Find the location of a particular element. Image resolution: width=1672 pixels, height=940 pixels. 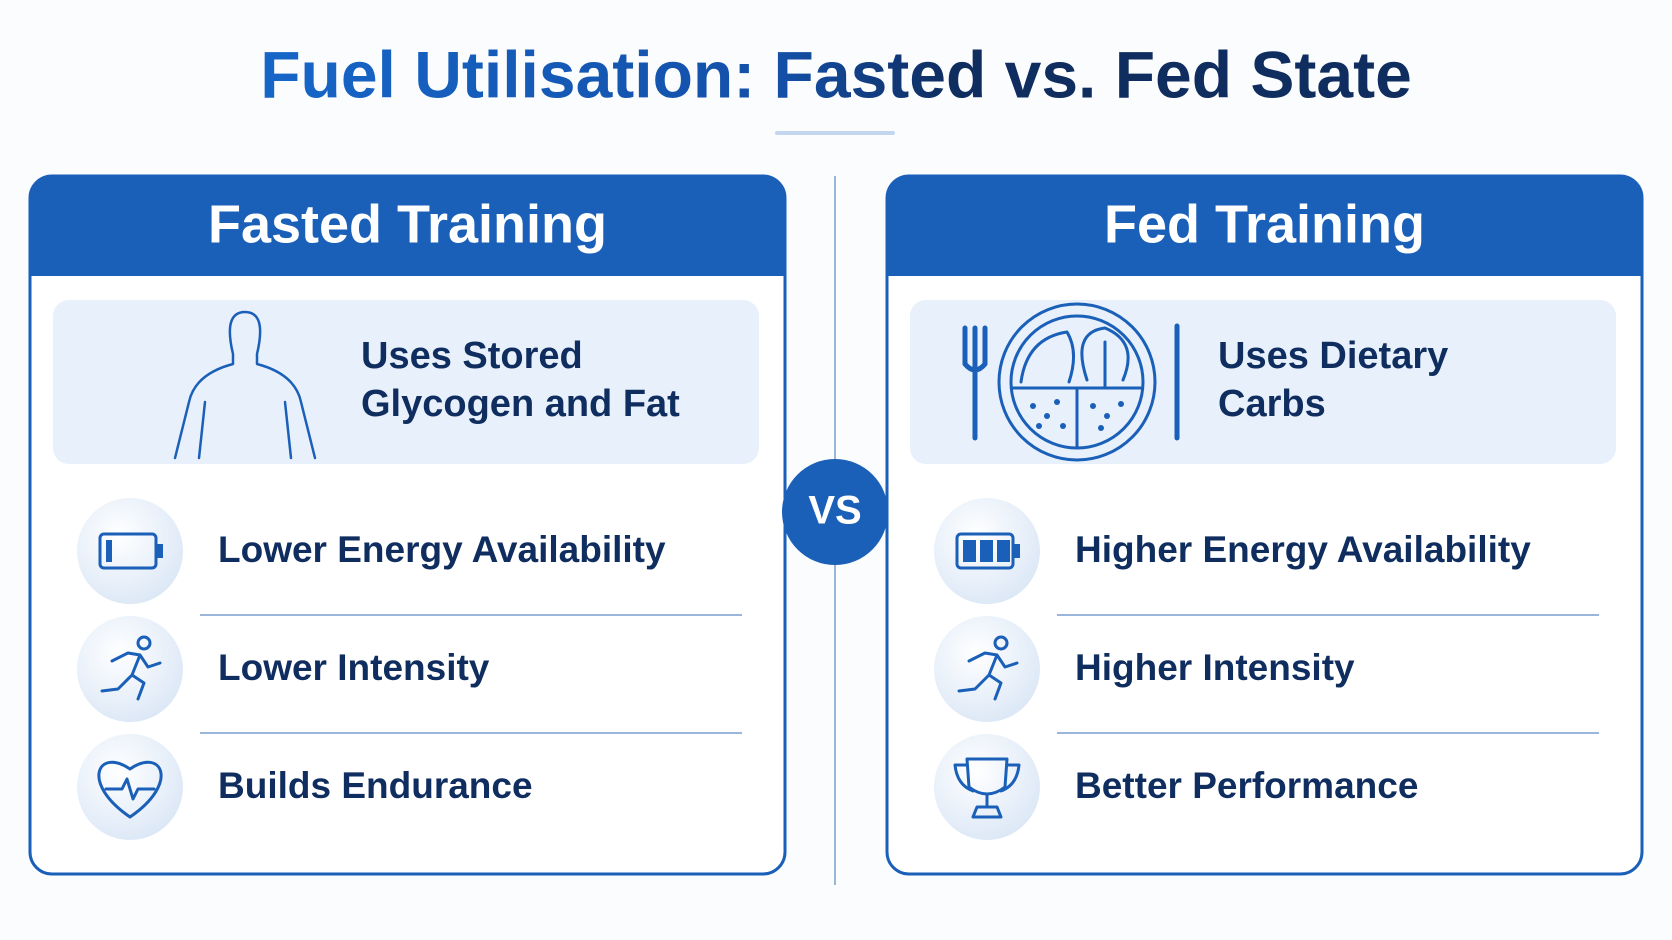

item-text: Higher Energy Availability is located at coordinates (1303, 549).